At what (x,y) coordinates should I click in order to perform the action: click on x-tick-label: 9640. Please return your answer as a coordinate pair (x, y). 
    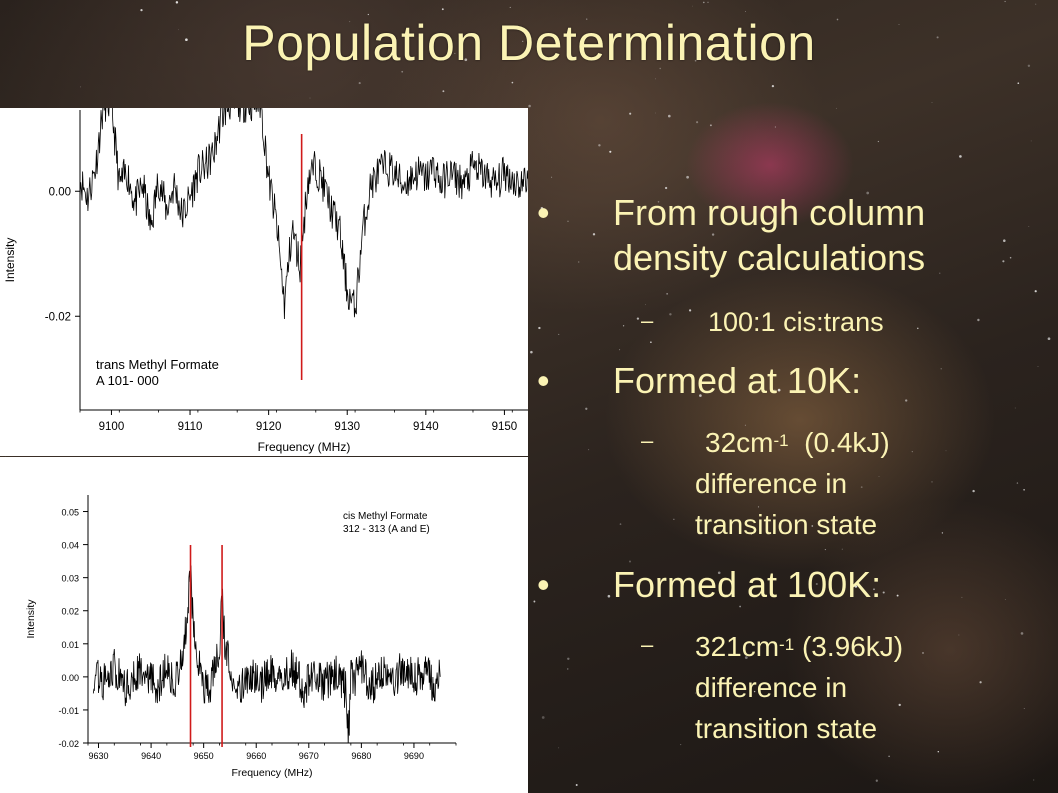
    Looking at the image, I should click on (151, 756).